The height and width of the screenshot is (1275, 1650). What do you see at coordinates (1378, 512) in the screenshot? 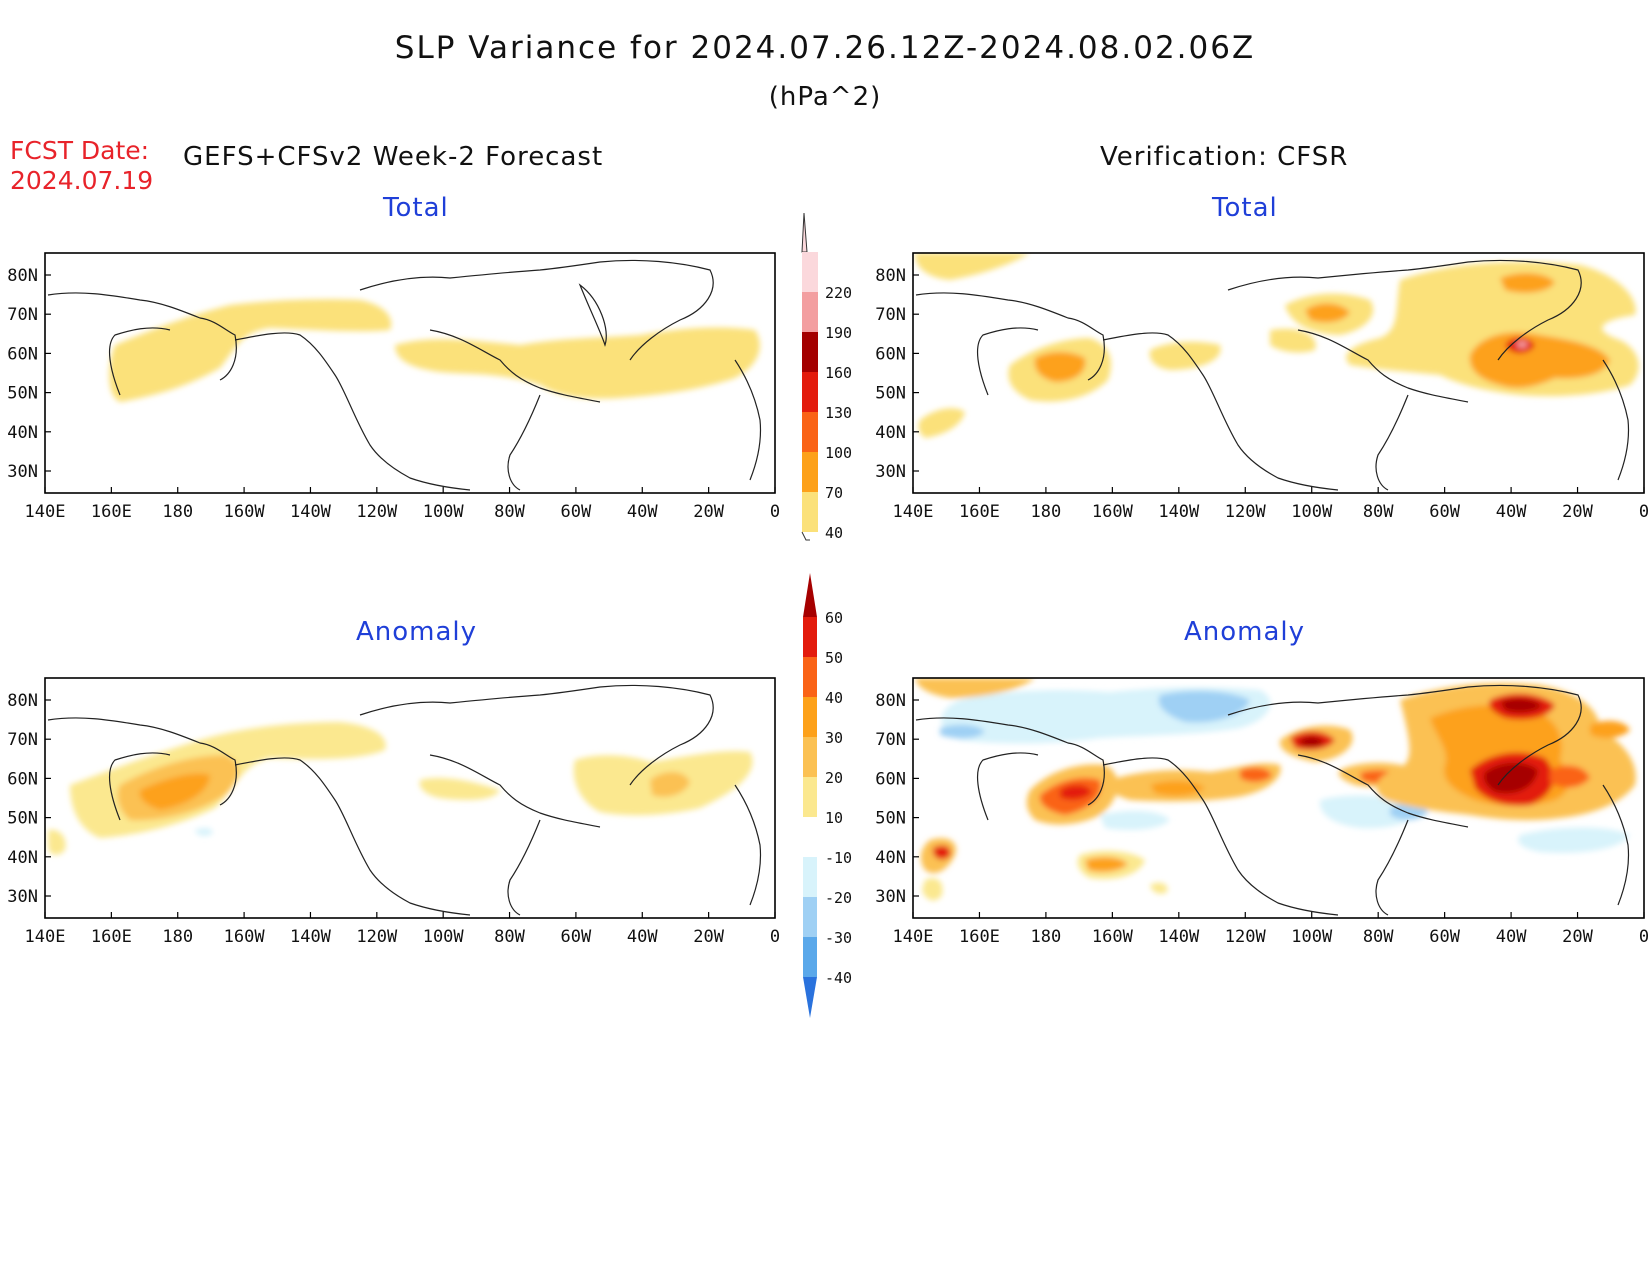
I see `verification-total-lon-label: 80W` at bounding box center [1378, 512].